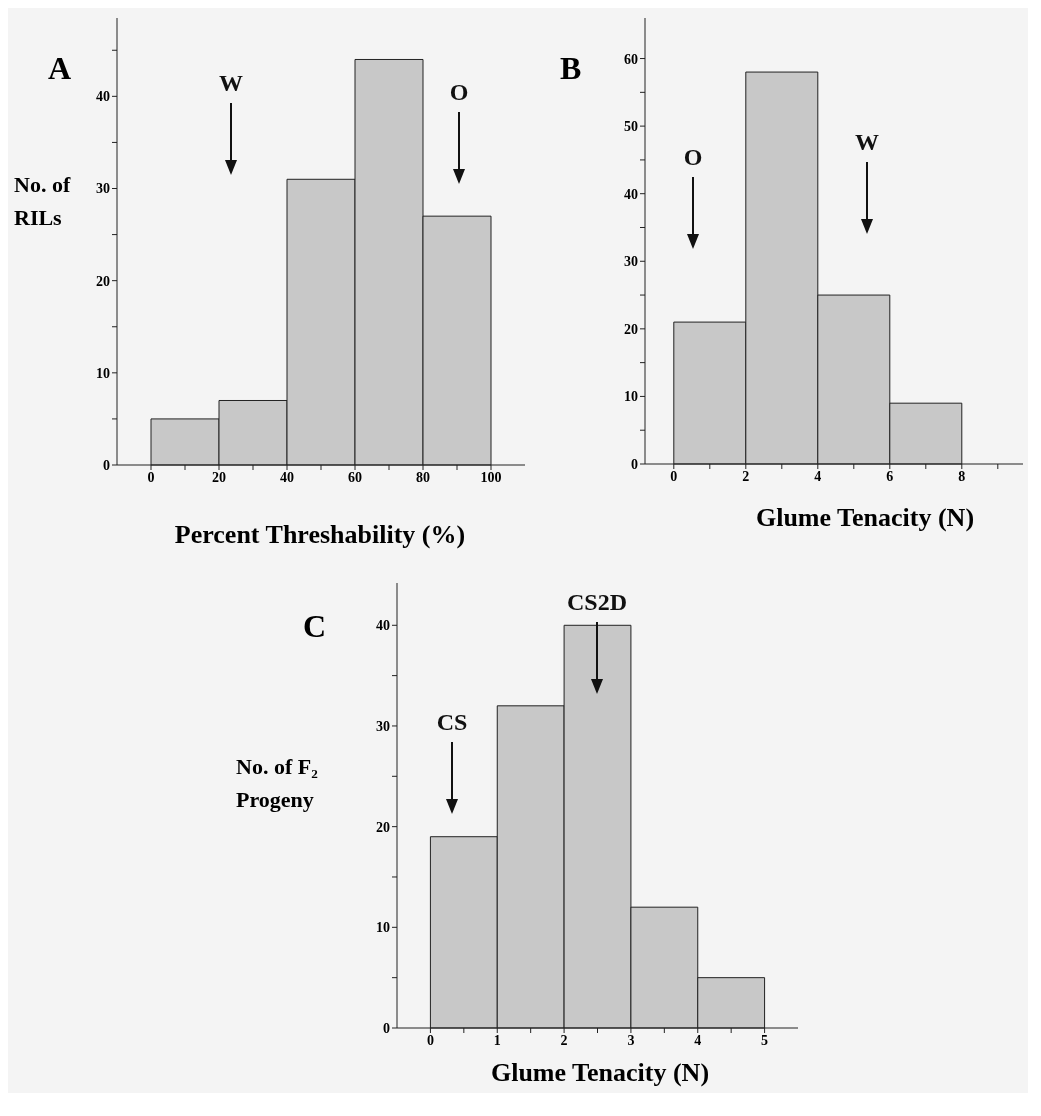 This screenshot has width=1041, height=1116. Describe the element at coordinates (890, 476) in the screenshot. I see `x-tick-label: 6` at that location.